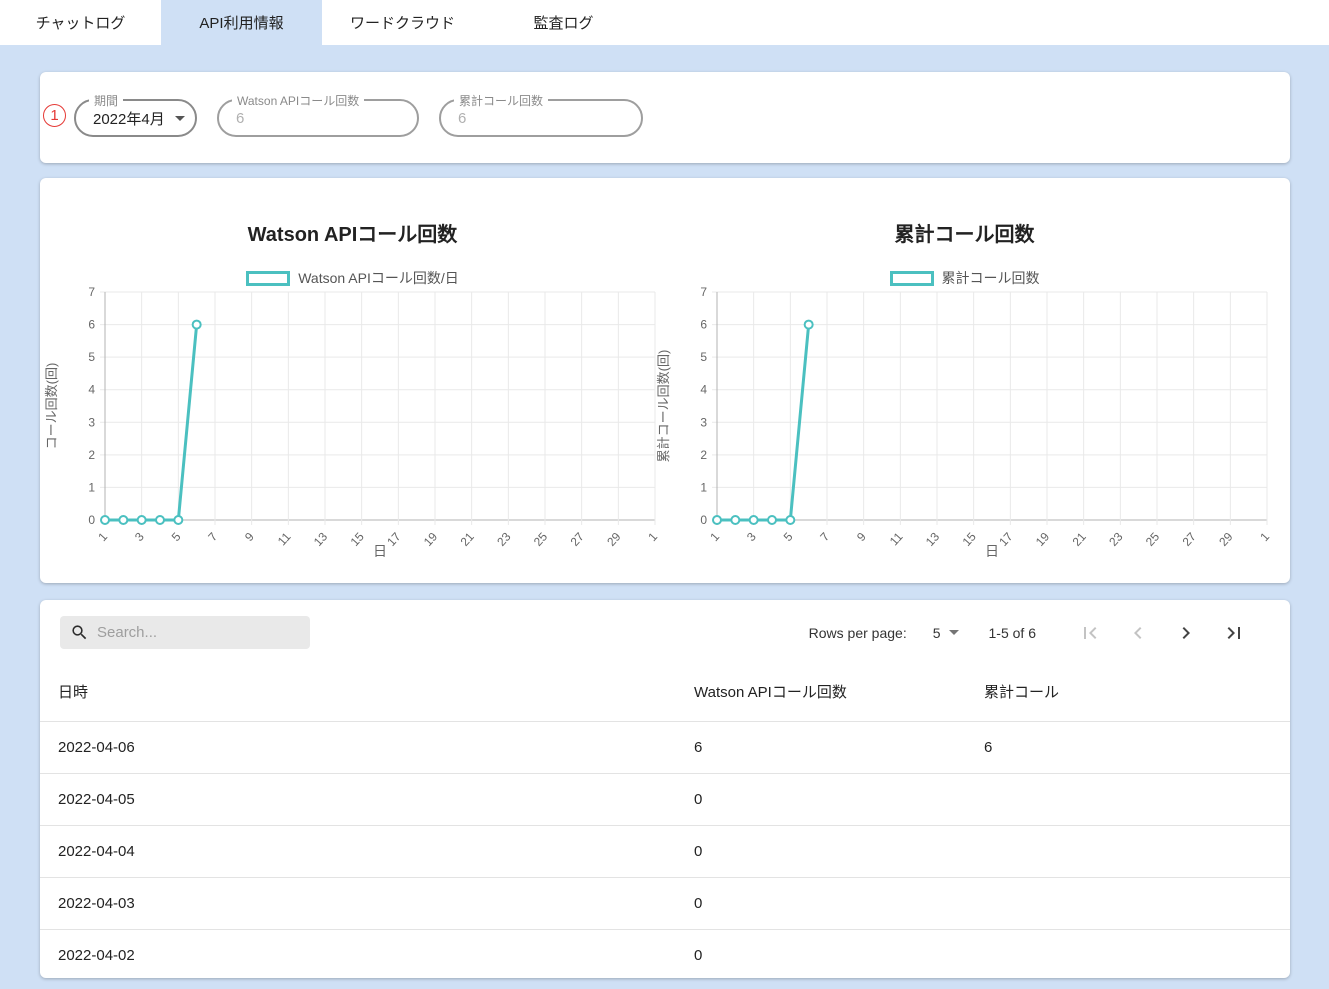 The width and height of the screenshot is (1329, 989). Describe the element at coordinates (402, 23) in the screenshot. I see `tab-word-cloud: ワードクラウド` at that location.